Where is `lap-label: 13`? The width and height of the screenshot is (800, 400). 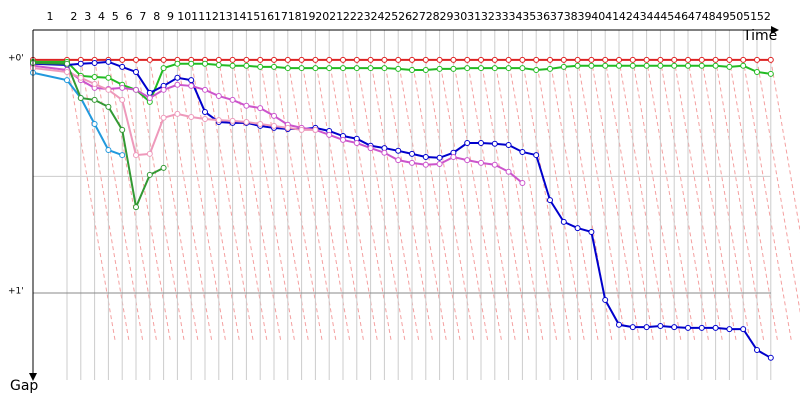
lap-label: 13 is located at coordinates (226, 16).